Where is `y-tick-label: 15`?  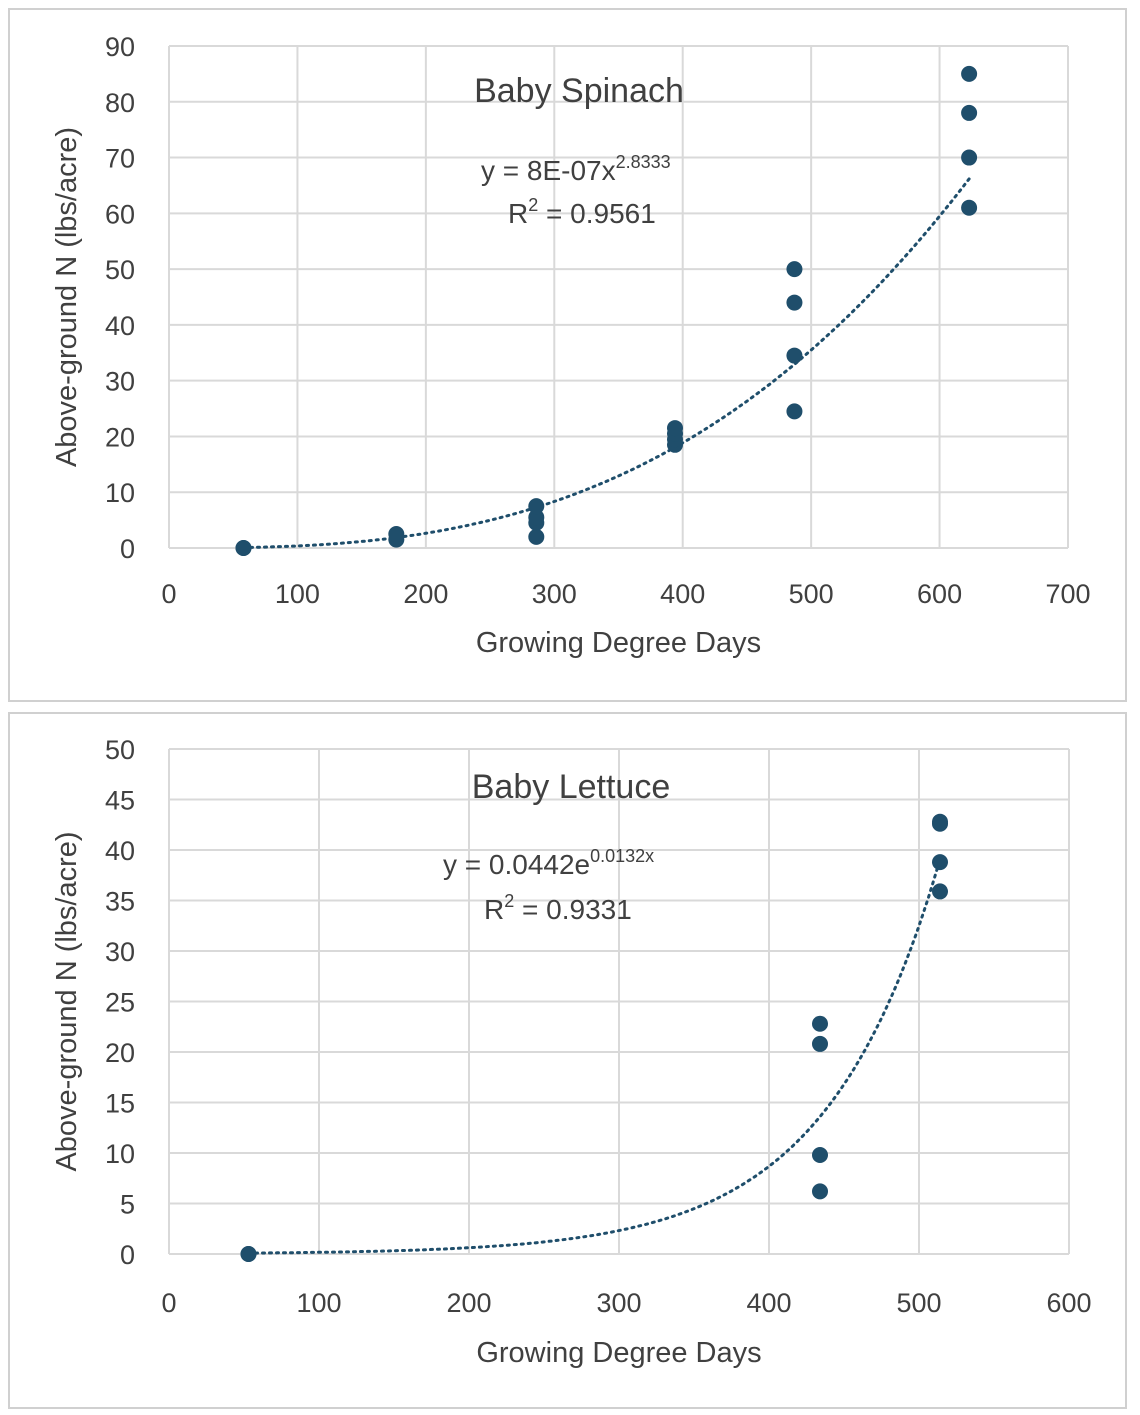
y-tick-label: 15 is located at coordinates (120, 1104).